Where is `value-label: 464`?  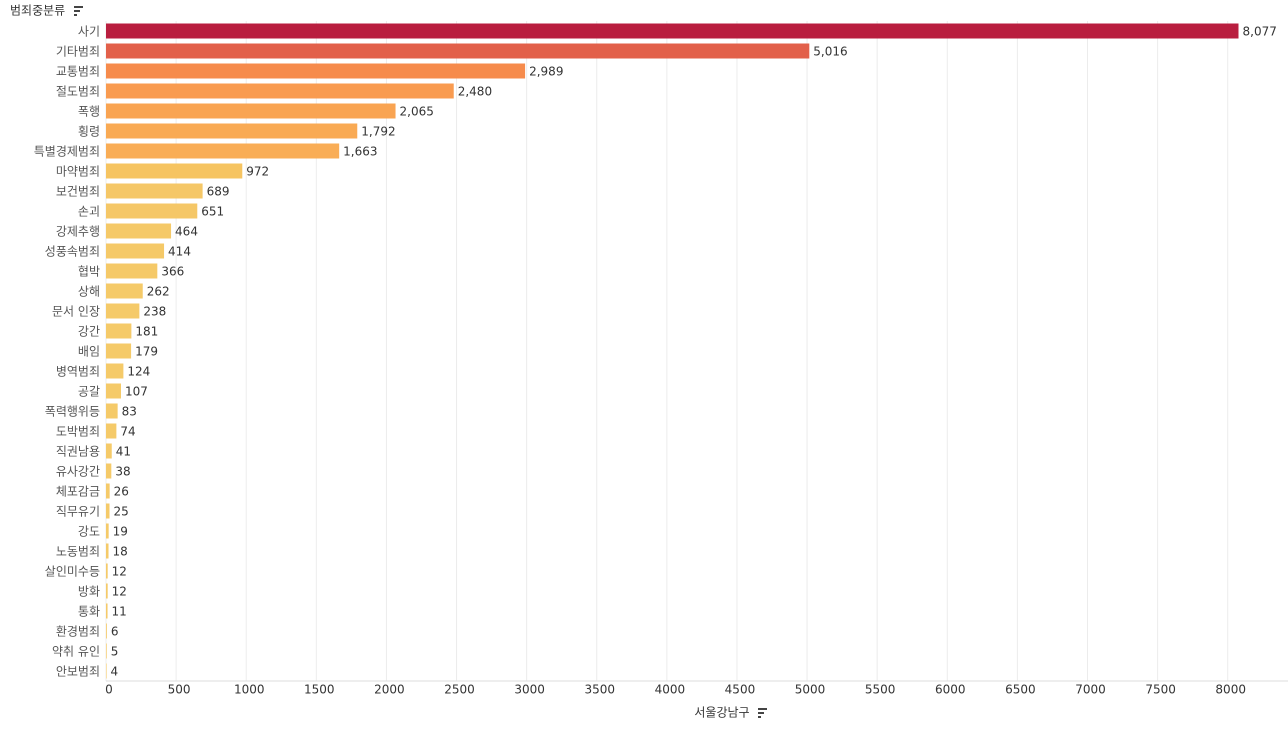 value-label: 464 is located at coordinates (186, 232).